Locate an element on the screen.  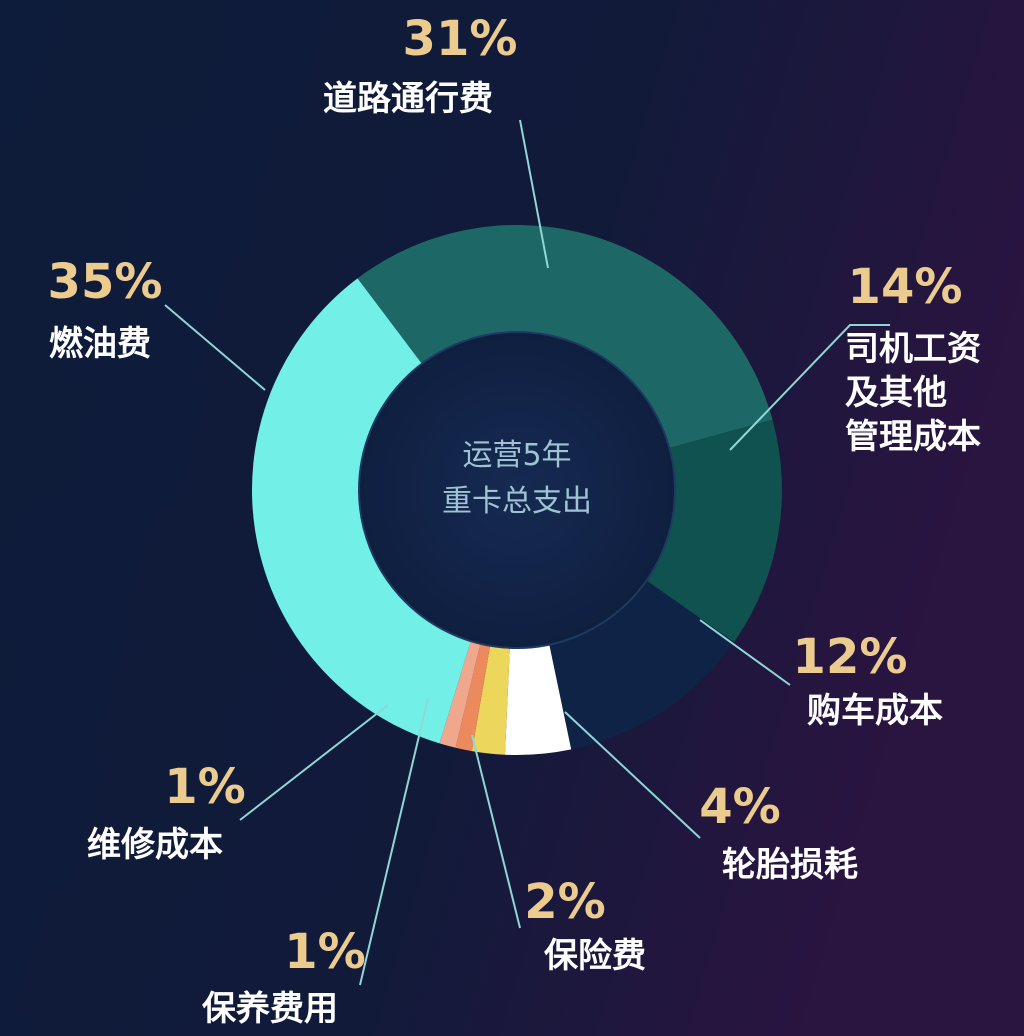
category-label: 燃油费 is located at coordinates (100, 344).